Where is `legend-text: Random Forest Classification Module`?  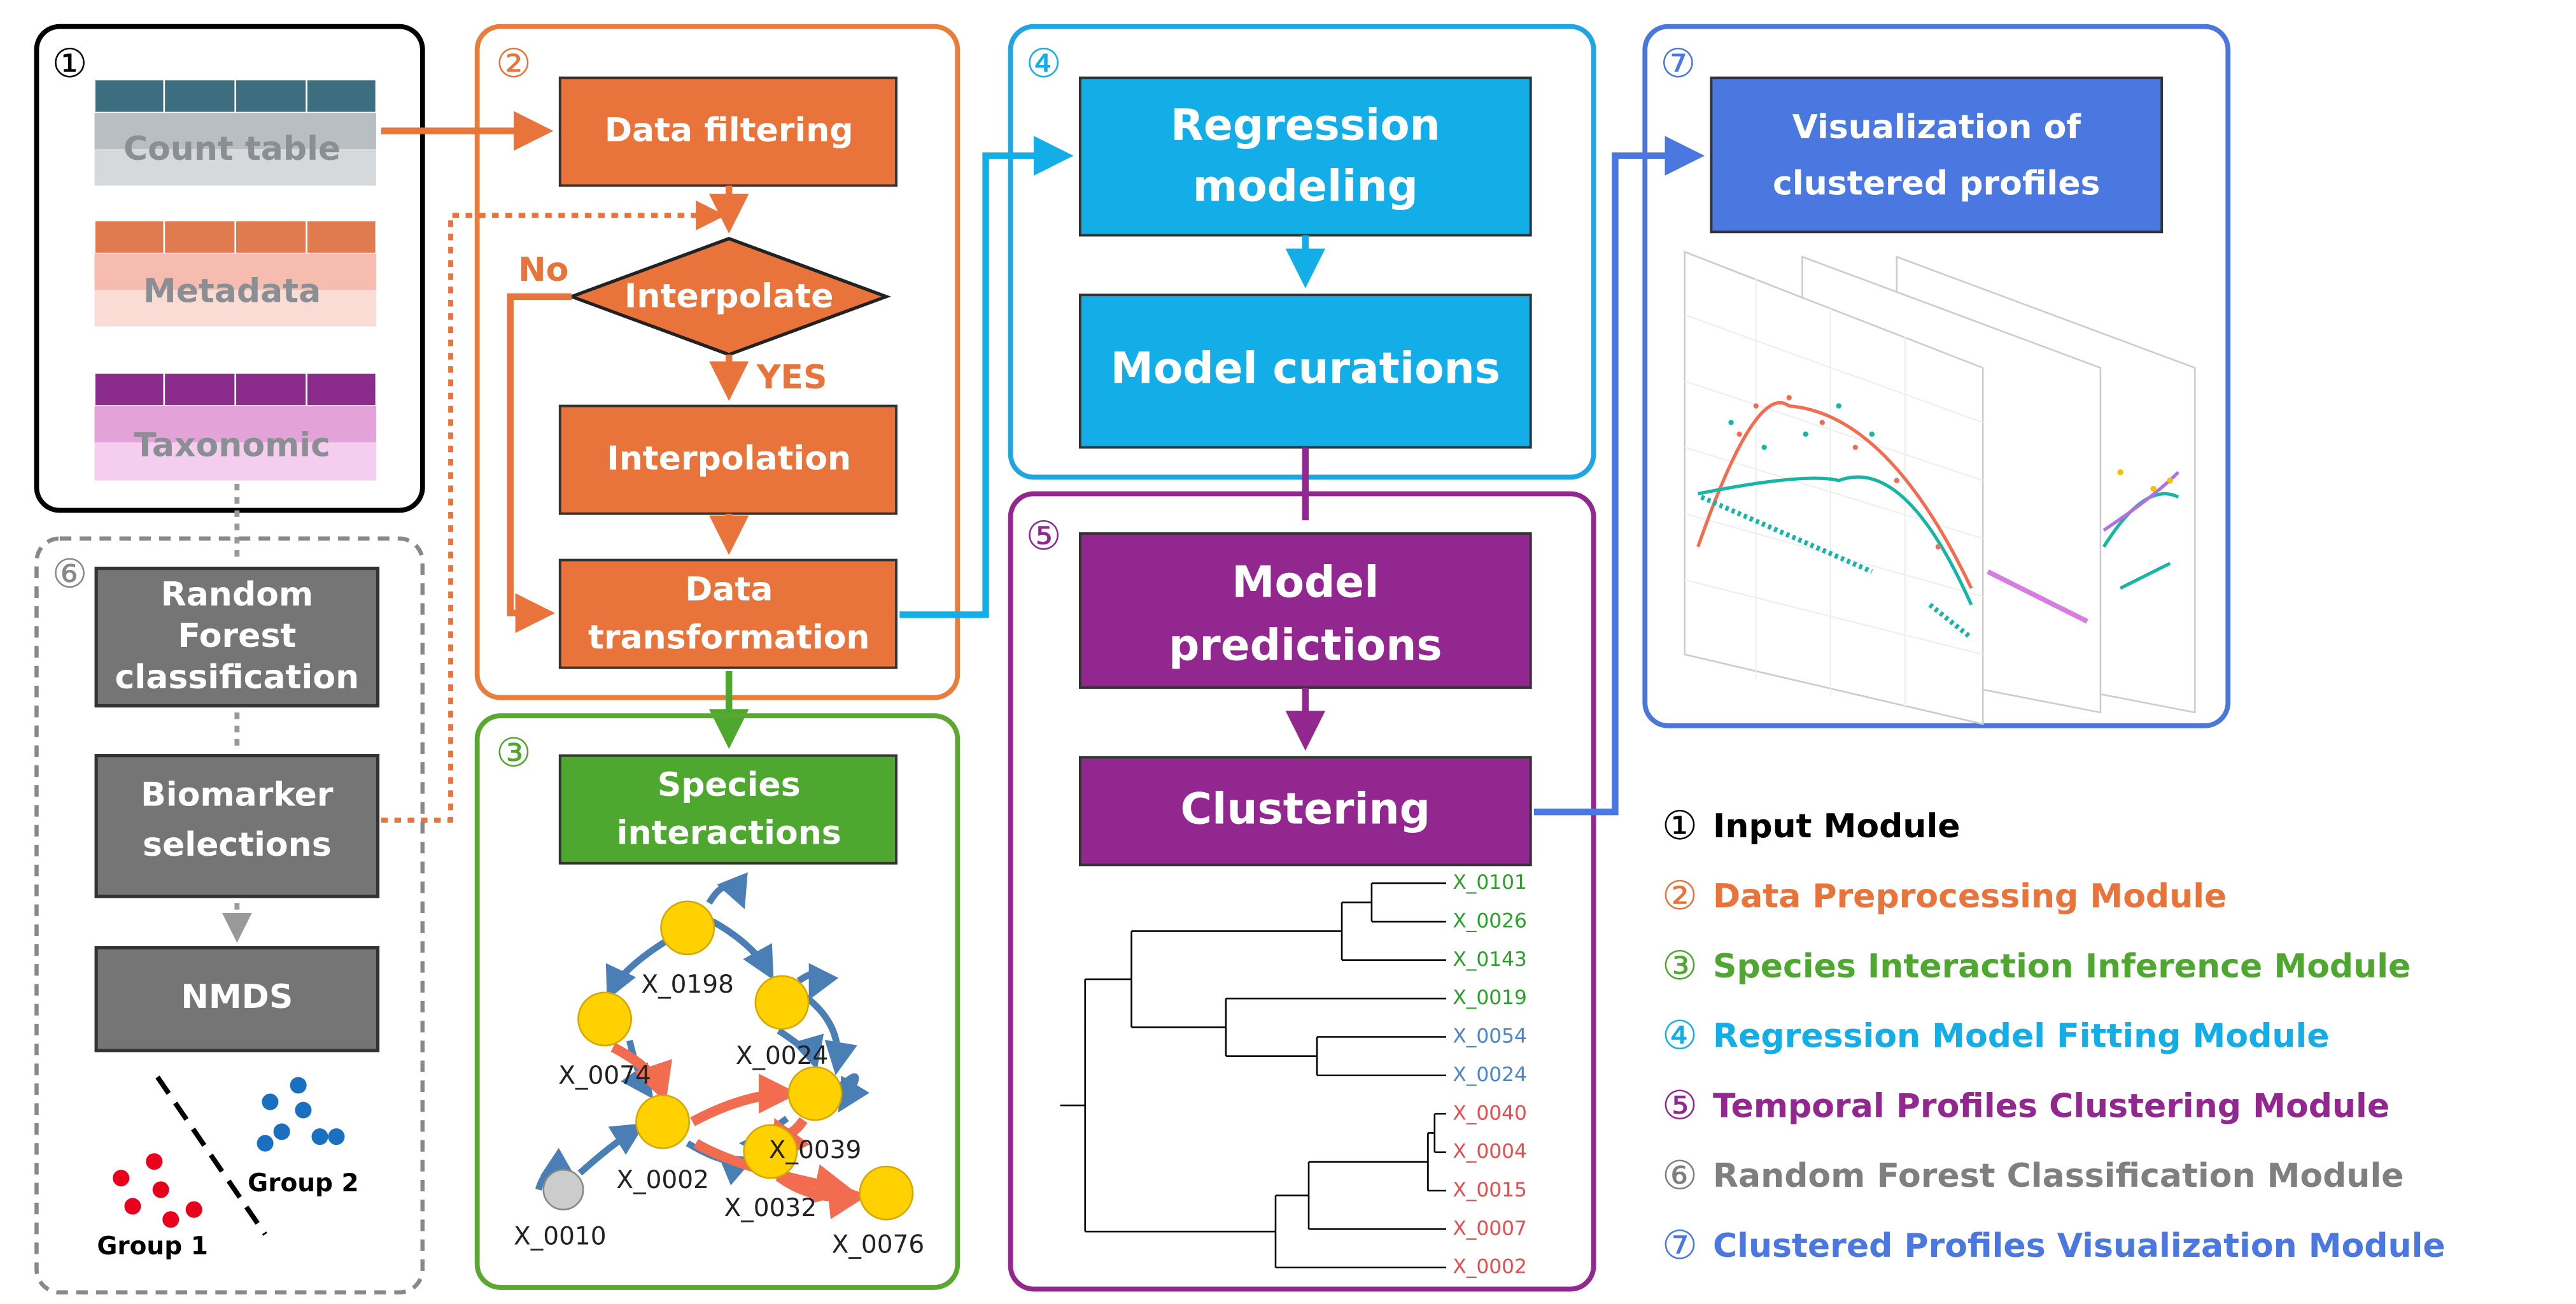 legend-text: Random Forest Classification Module is located at coordinates (2059, 1176).